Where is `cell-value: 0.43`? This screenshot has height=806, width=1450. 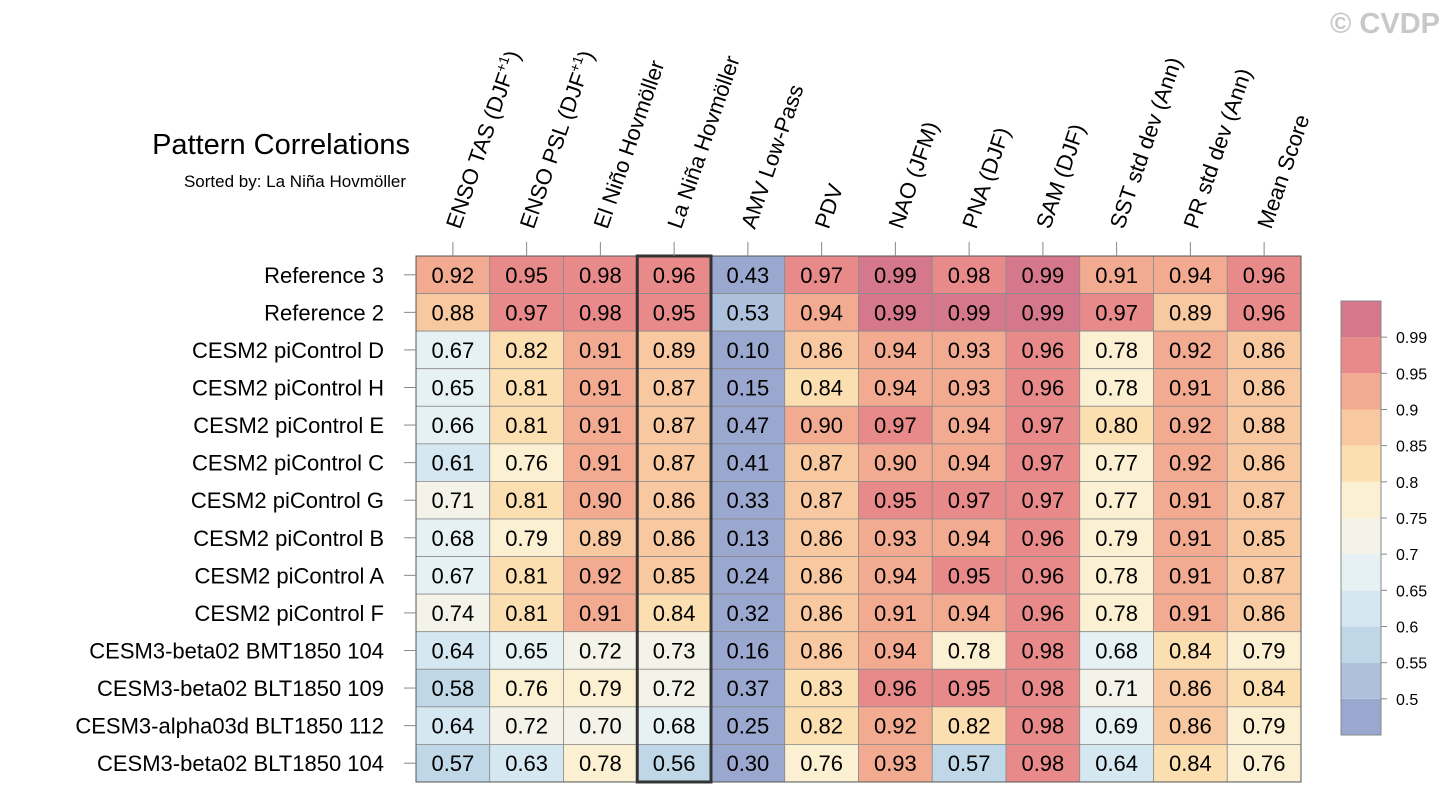 cell-value: 0.43 is located at coordinates (747, 275).